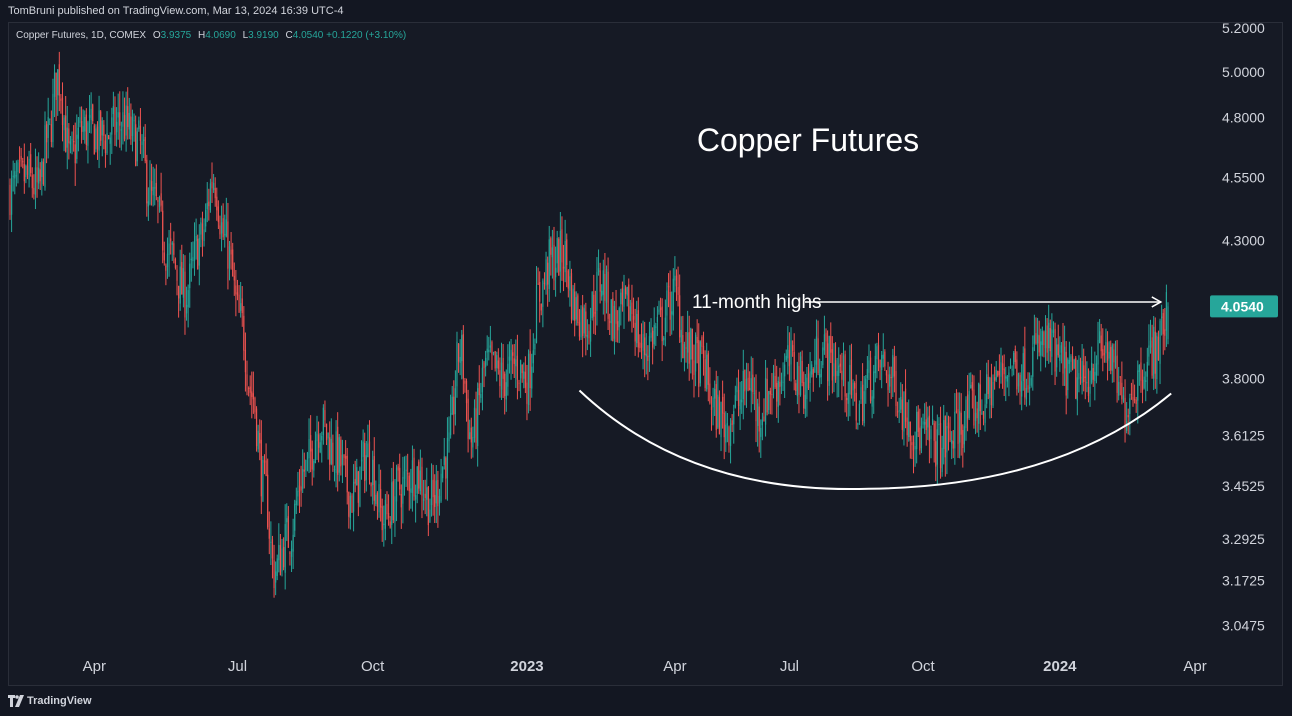  I want to click on close-label: C, so click(289, 35).